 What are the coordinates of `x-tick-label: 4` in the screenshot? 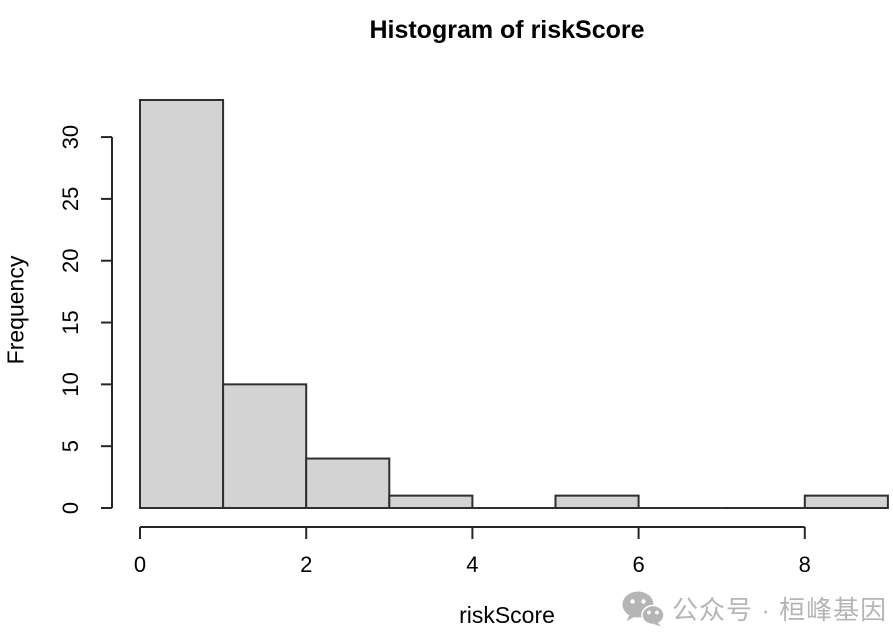 It's located at (472, 564).